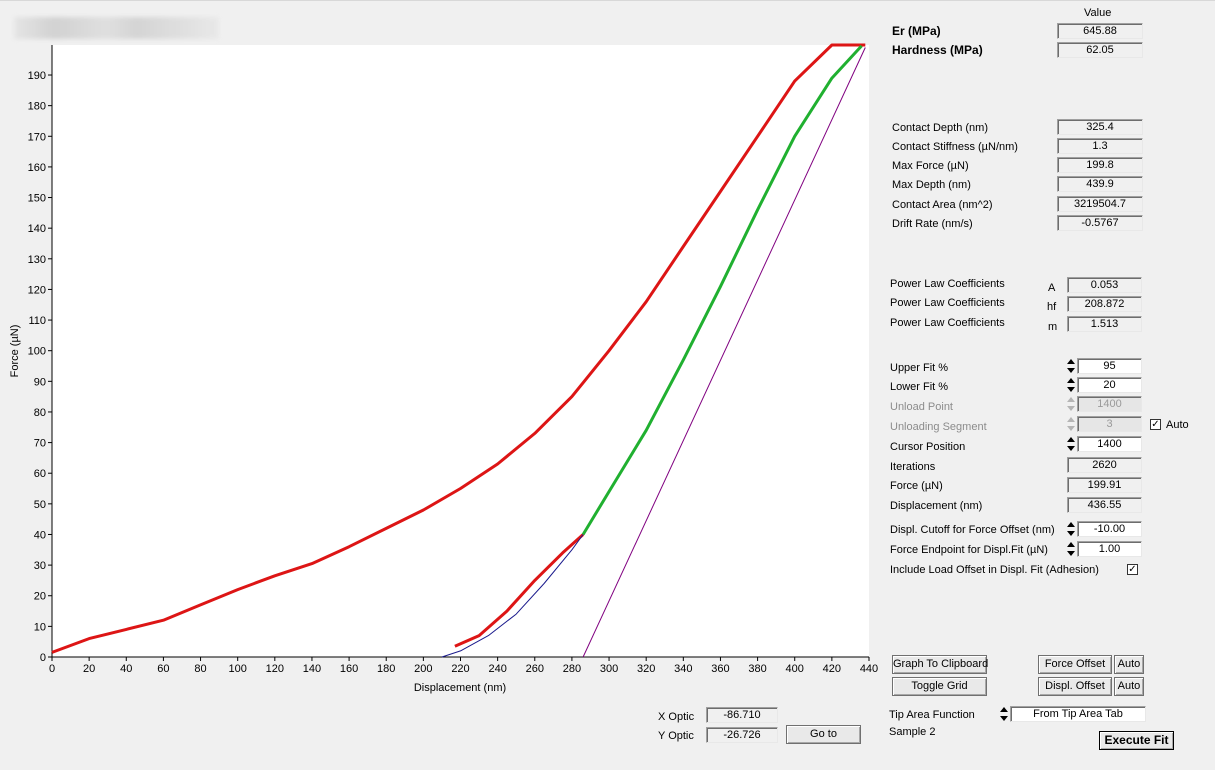  Describe the element at coordinates (1071, 404) in the screenshot. I see `unload-point-spinner` at that location.